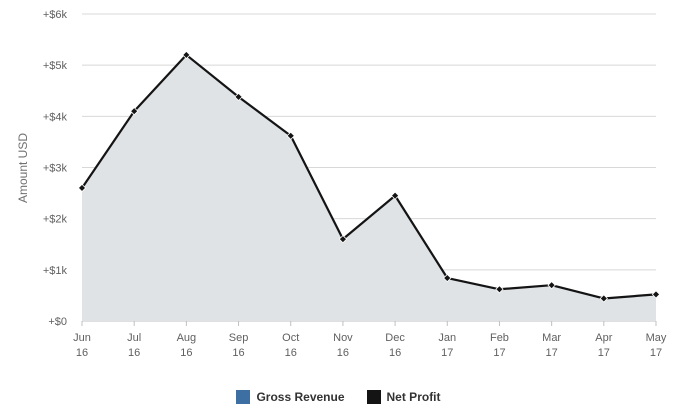 Image resolution: width=677 pixels, height=417 pixels. I want to click on y-tick-label: +$6k, so click(55, 15).